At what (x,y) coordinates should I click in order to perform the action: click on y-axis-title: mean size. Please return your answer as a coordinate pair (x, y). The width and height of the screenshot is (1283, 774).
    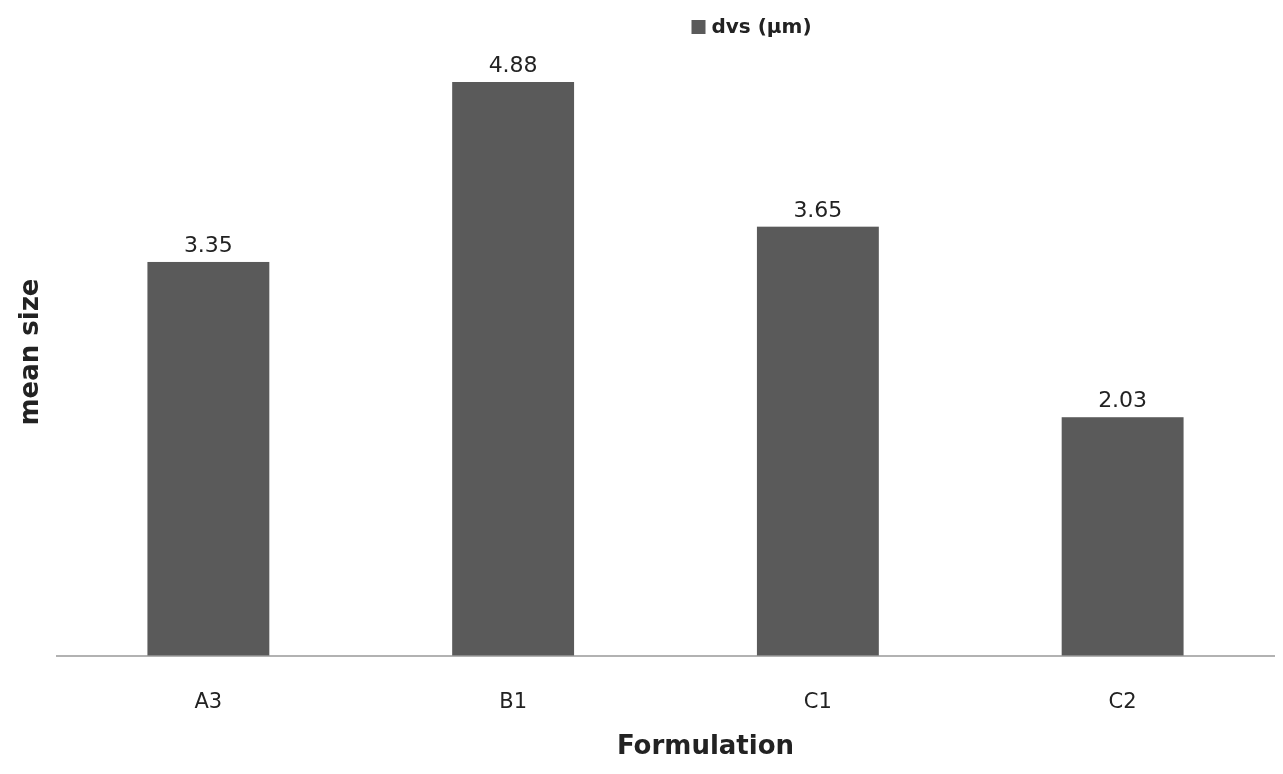
    Looking at the image, I should click on (29, 352).